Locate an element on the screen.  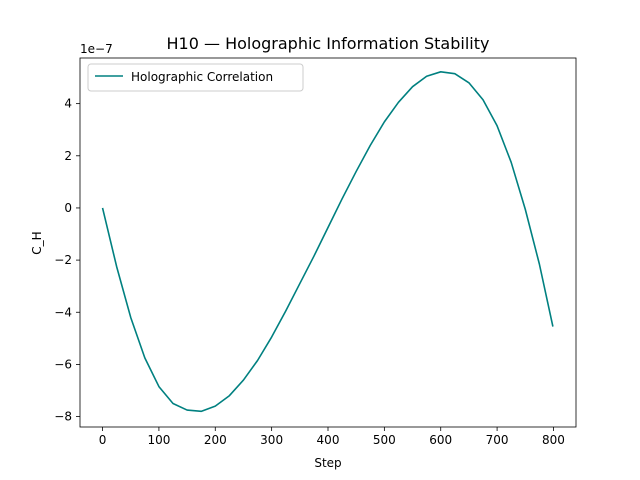
y-tick-label: −2 is located at coordinates (63, 260).